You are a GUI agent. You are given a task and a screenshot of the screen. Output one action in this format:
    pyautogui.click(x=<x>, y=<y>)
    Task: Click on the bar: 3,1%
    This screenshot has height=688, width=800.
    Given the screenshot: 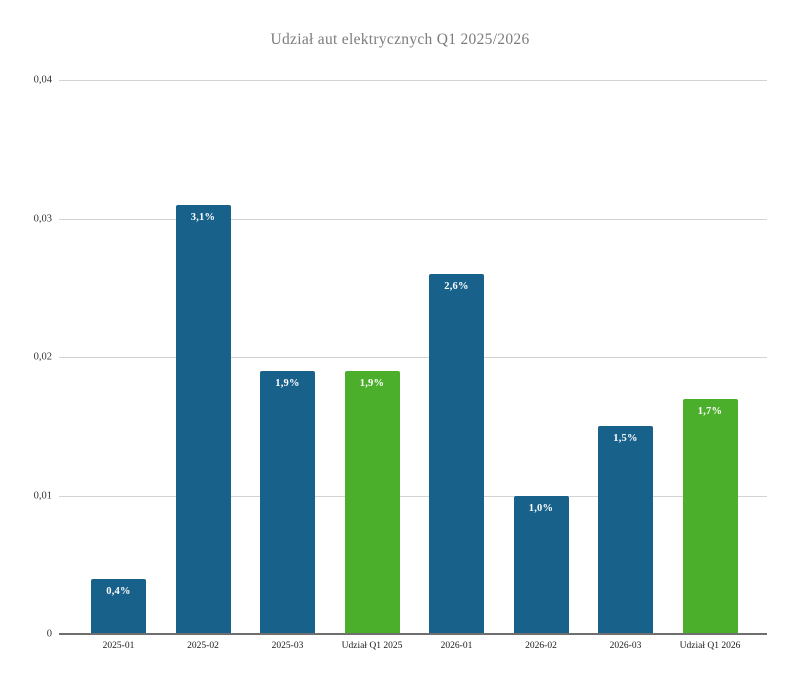 What is the action you would take?
    pyautogui.click(x=203, y=419)
    